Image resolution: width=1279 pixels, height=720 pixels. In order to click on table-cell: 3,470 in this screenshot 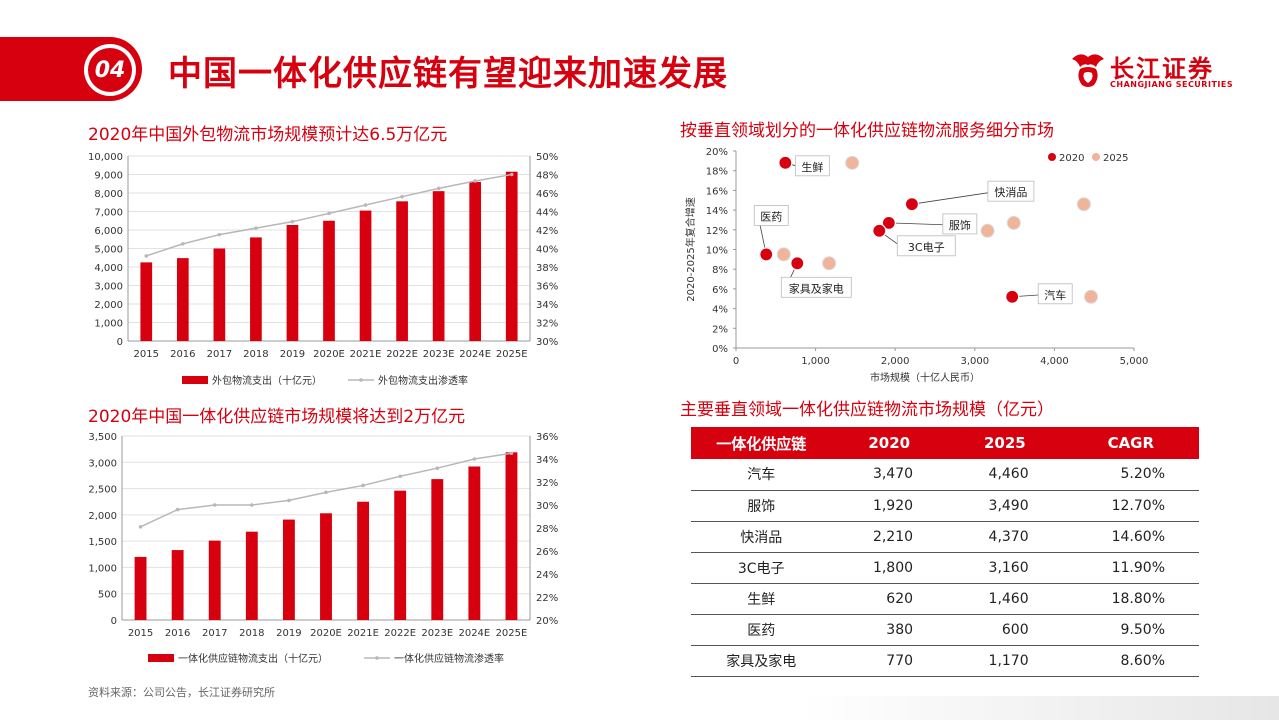, I will do `click(889, 475)`.